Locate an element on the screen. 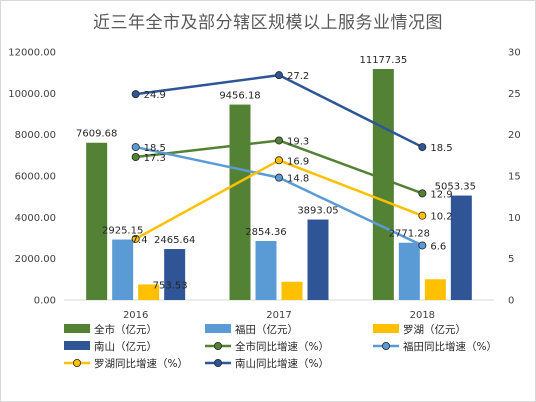  y-left-tick-label: 0.00 is located at coordinates (45, 301).